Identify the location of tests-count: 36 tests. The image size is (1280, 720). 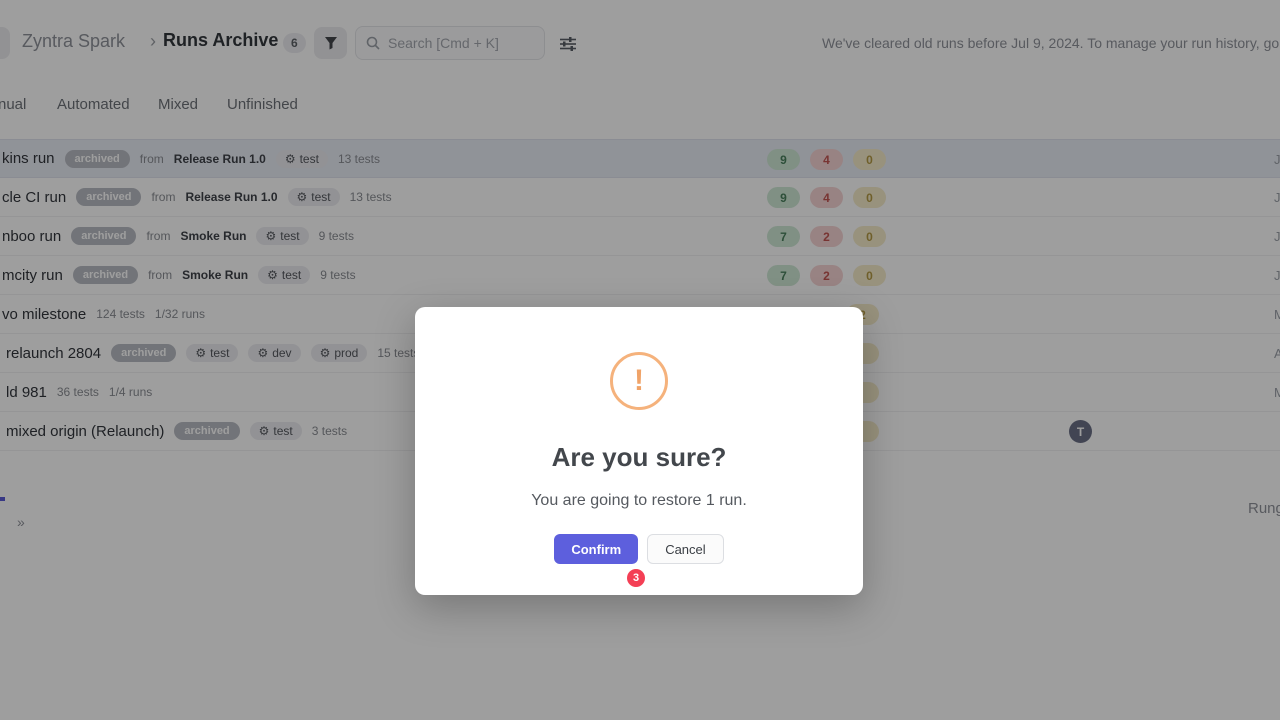
(77, 392).